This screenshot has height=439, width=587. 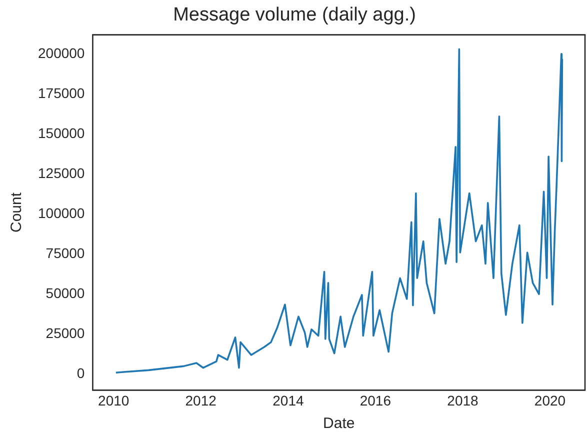 What do you see at coordinates (65, 252) in the screenshot?
I see `y-tick-label: 75000` at bounding box center [65, 252].